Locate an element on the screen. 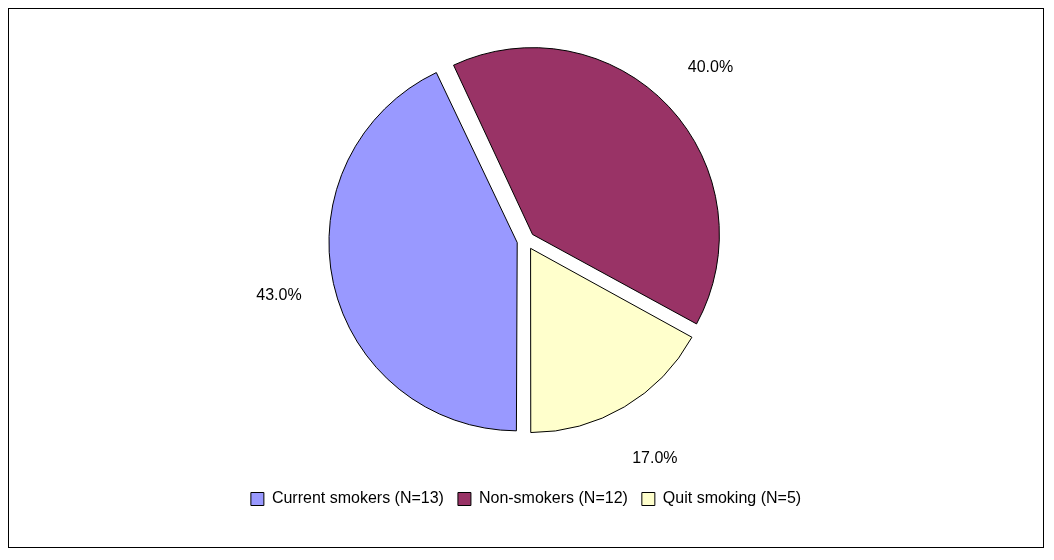  legend-label: Current smokers (N=13) is located at coordinates (357, 498).